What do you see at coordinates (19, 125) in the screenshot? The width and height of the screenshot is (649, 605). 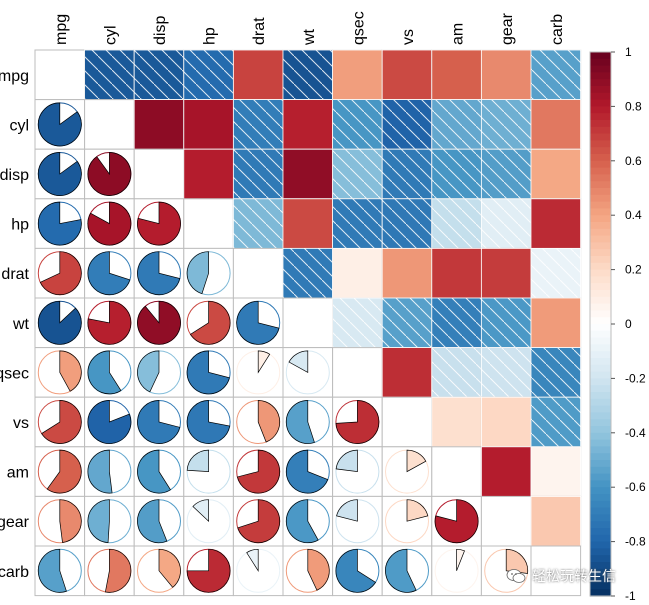 I see `row-label-cyl: cyl` at bounding box center [19, 125].